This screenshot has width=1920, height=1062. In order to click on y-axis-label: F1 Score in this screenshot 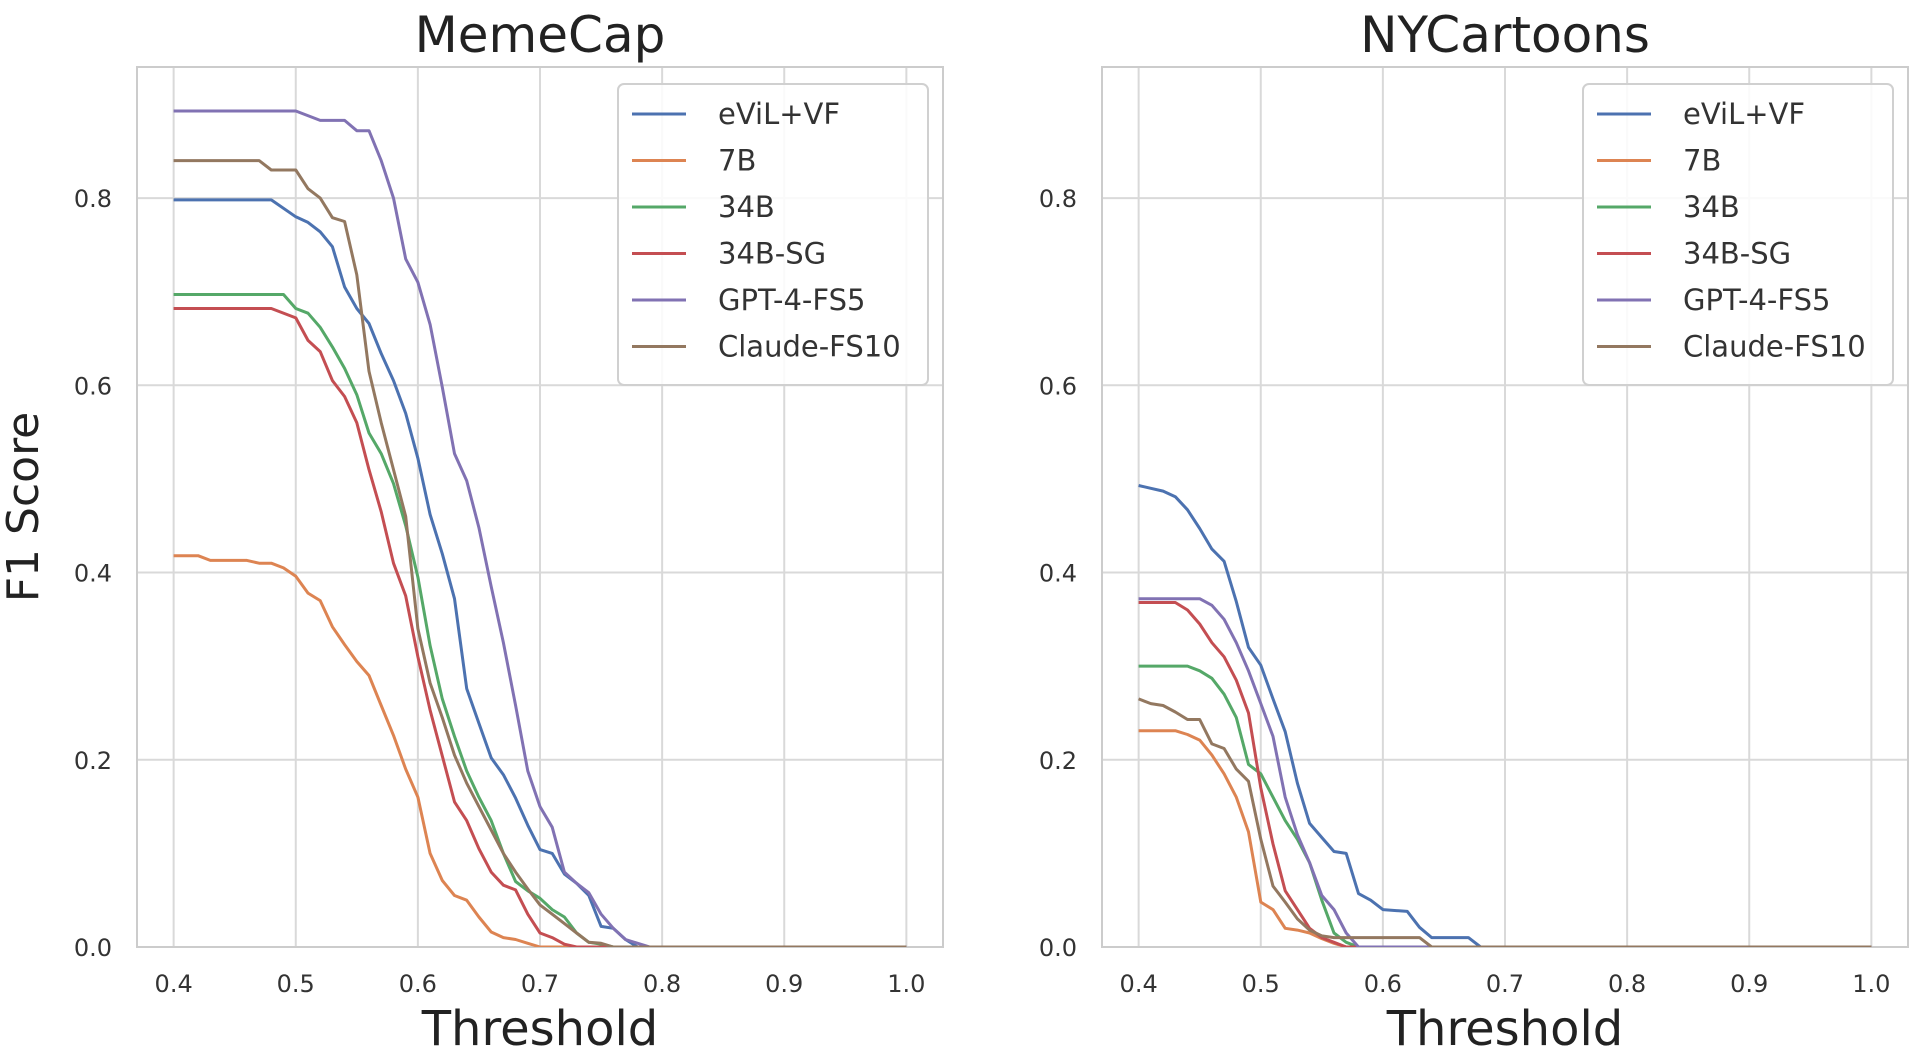, I will do `click(24, 507)`.